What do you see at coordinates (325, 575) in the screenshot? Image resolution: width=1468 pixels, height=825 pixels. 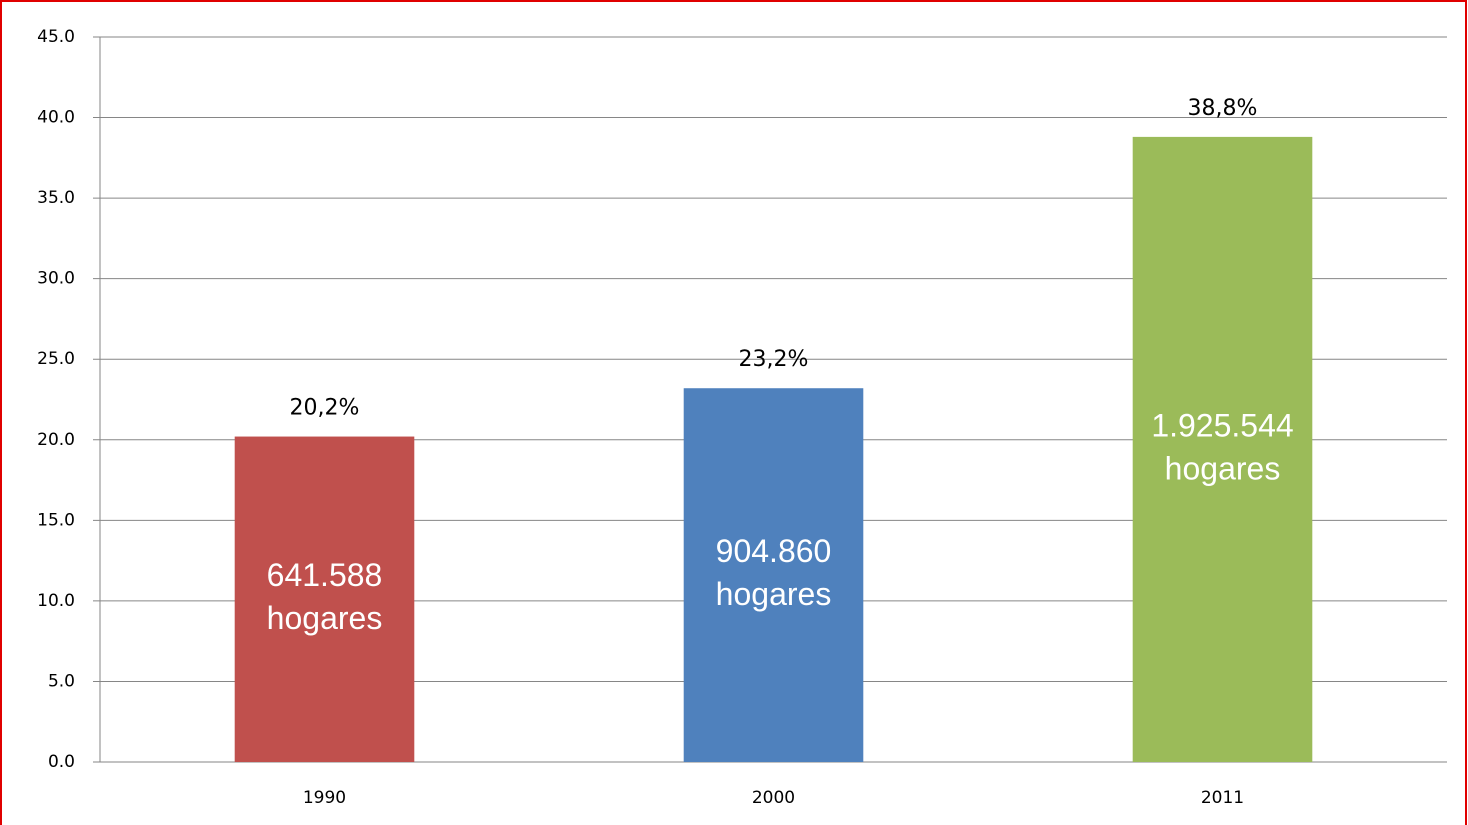 I see `bar-annotation: 641.588` at bounding box center [325, 575].